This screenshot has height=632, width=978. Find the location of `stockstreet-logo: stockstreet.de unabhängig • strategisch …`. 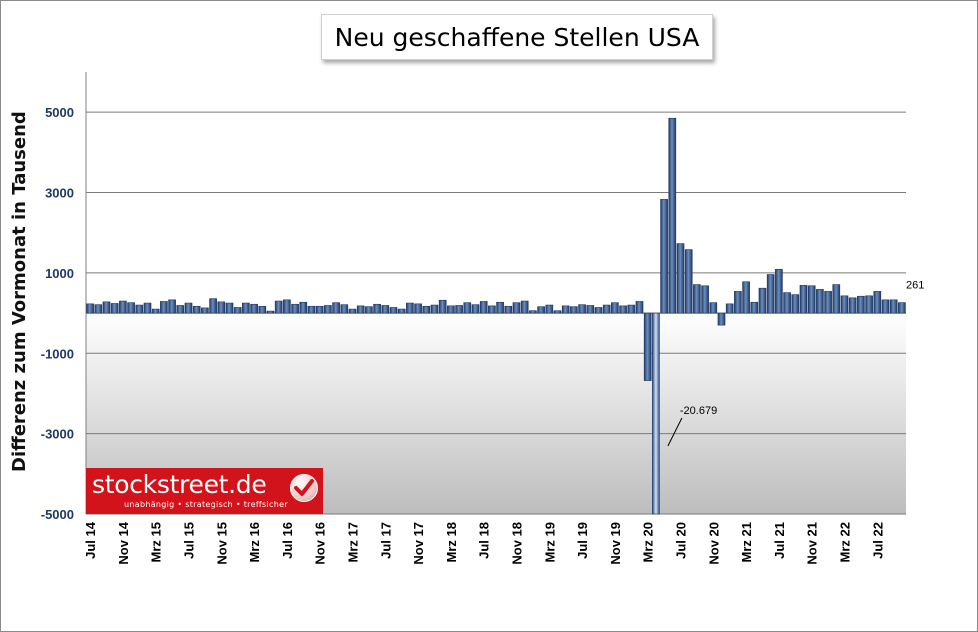

stockstreet-logo: stockstreet.de unabhängig • strategisch … is located at coordinates (204, 491).